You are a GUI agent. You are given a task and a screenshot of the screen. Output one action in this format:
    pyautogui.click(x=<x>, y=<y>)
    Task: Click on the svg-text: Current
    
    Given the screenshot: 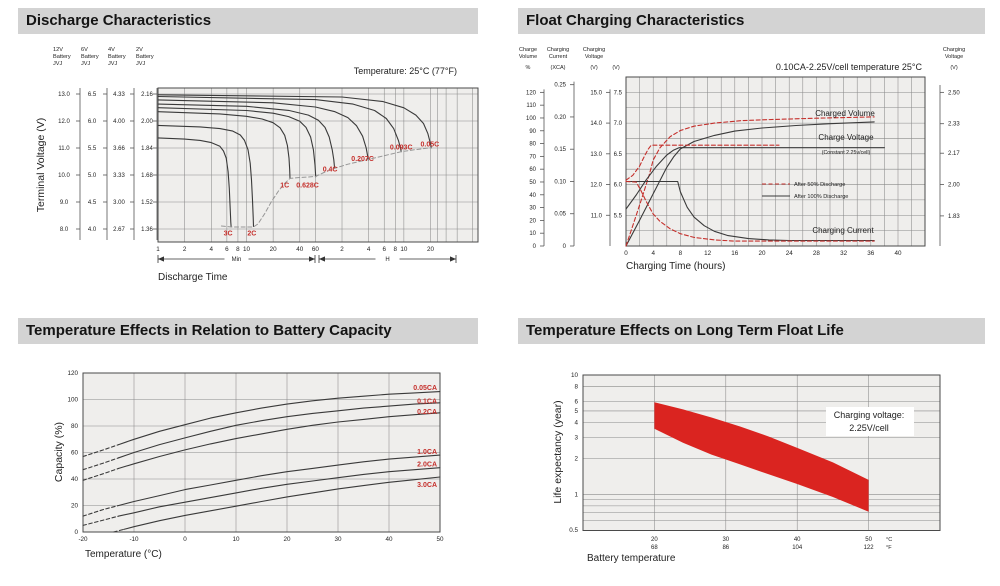 What is the action you would take?
    pyautogui.click(x=558, y=57)
    